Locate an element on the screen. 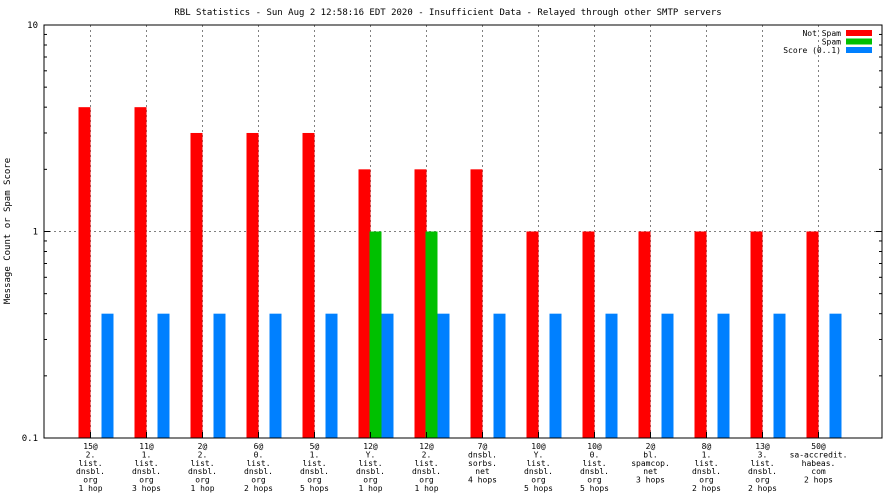  x-tick-label: 10@ is located at coordinates (594, 446).